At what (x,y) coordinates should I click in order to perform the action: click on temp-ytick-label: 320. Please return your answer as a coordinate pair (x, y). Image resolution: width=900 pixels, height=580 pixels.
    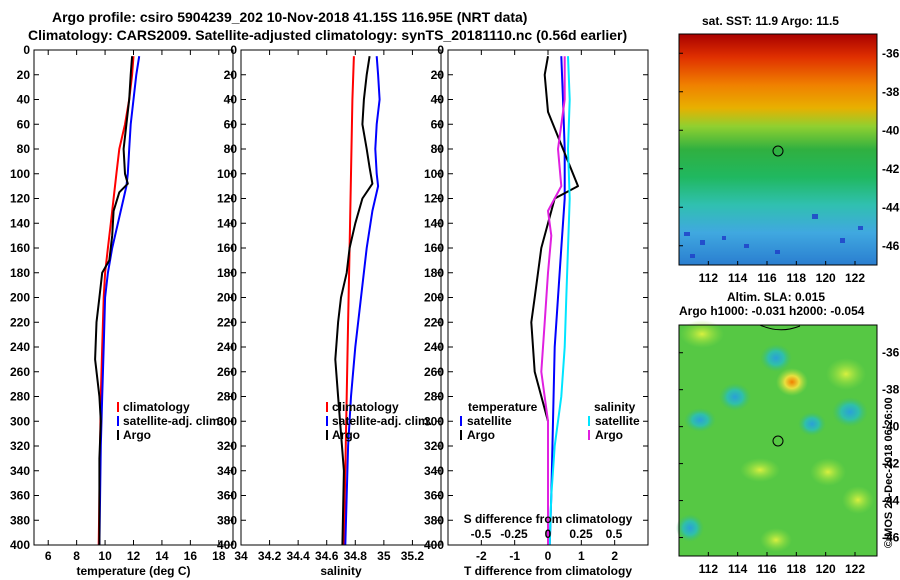
    Looking at the image, I should click on (20, 446).